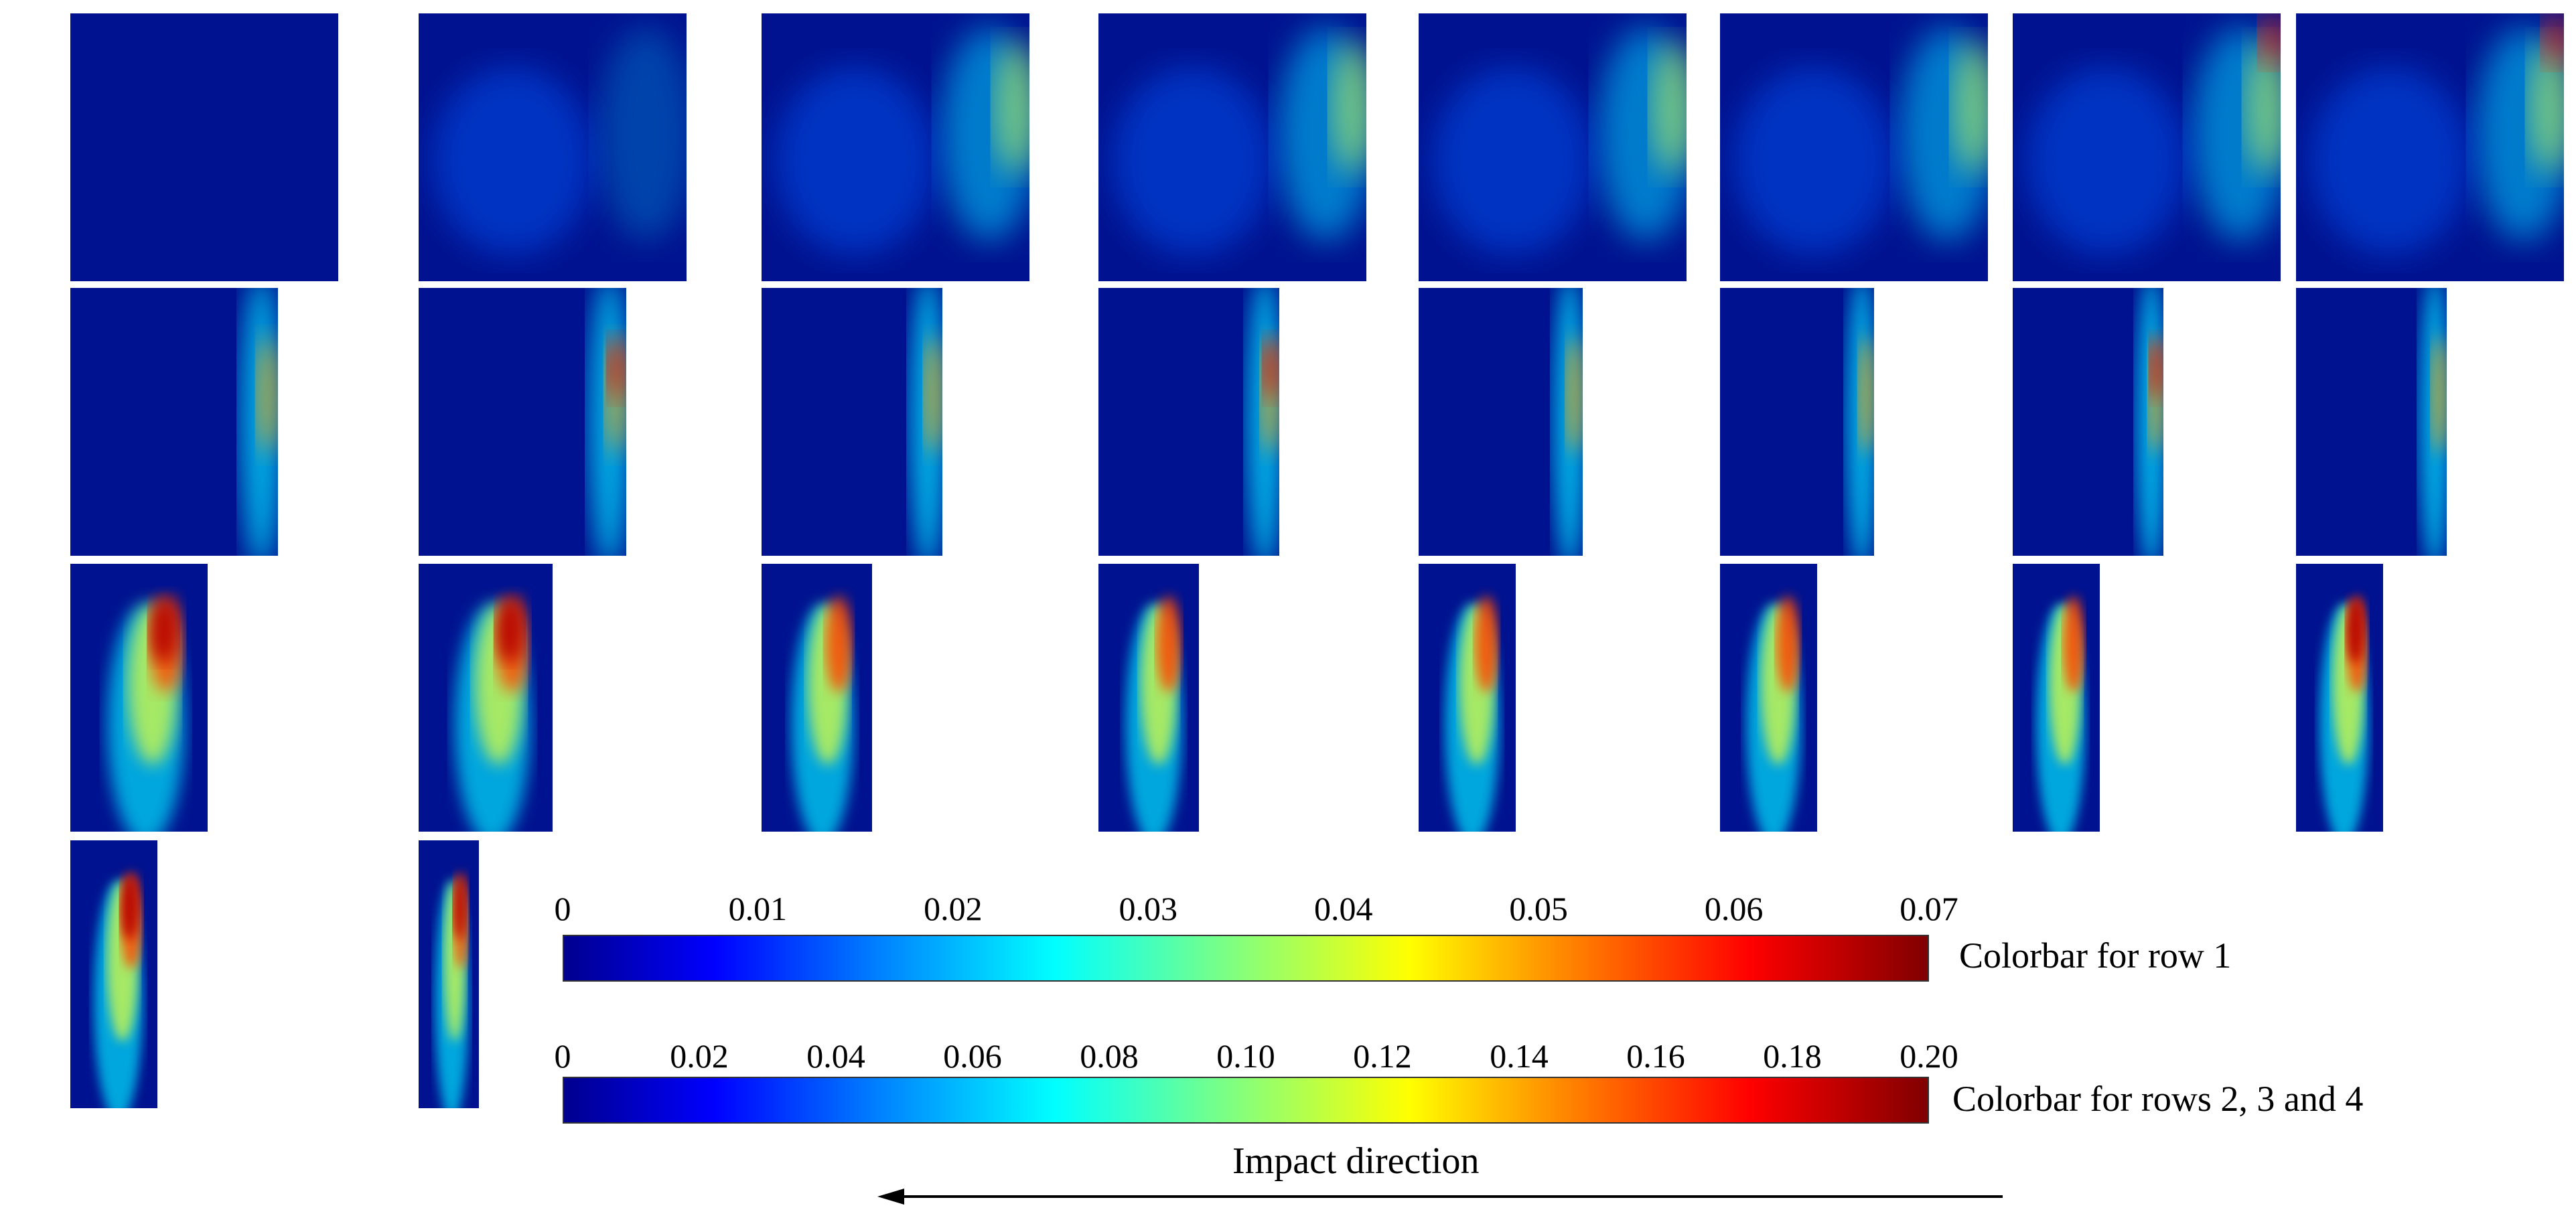 Image resolution: width=2576 pixels, height=1218 pixels. I want to click on contour-panel-r1-c3, so click(895, 147).